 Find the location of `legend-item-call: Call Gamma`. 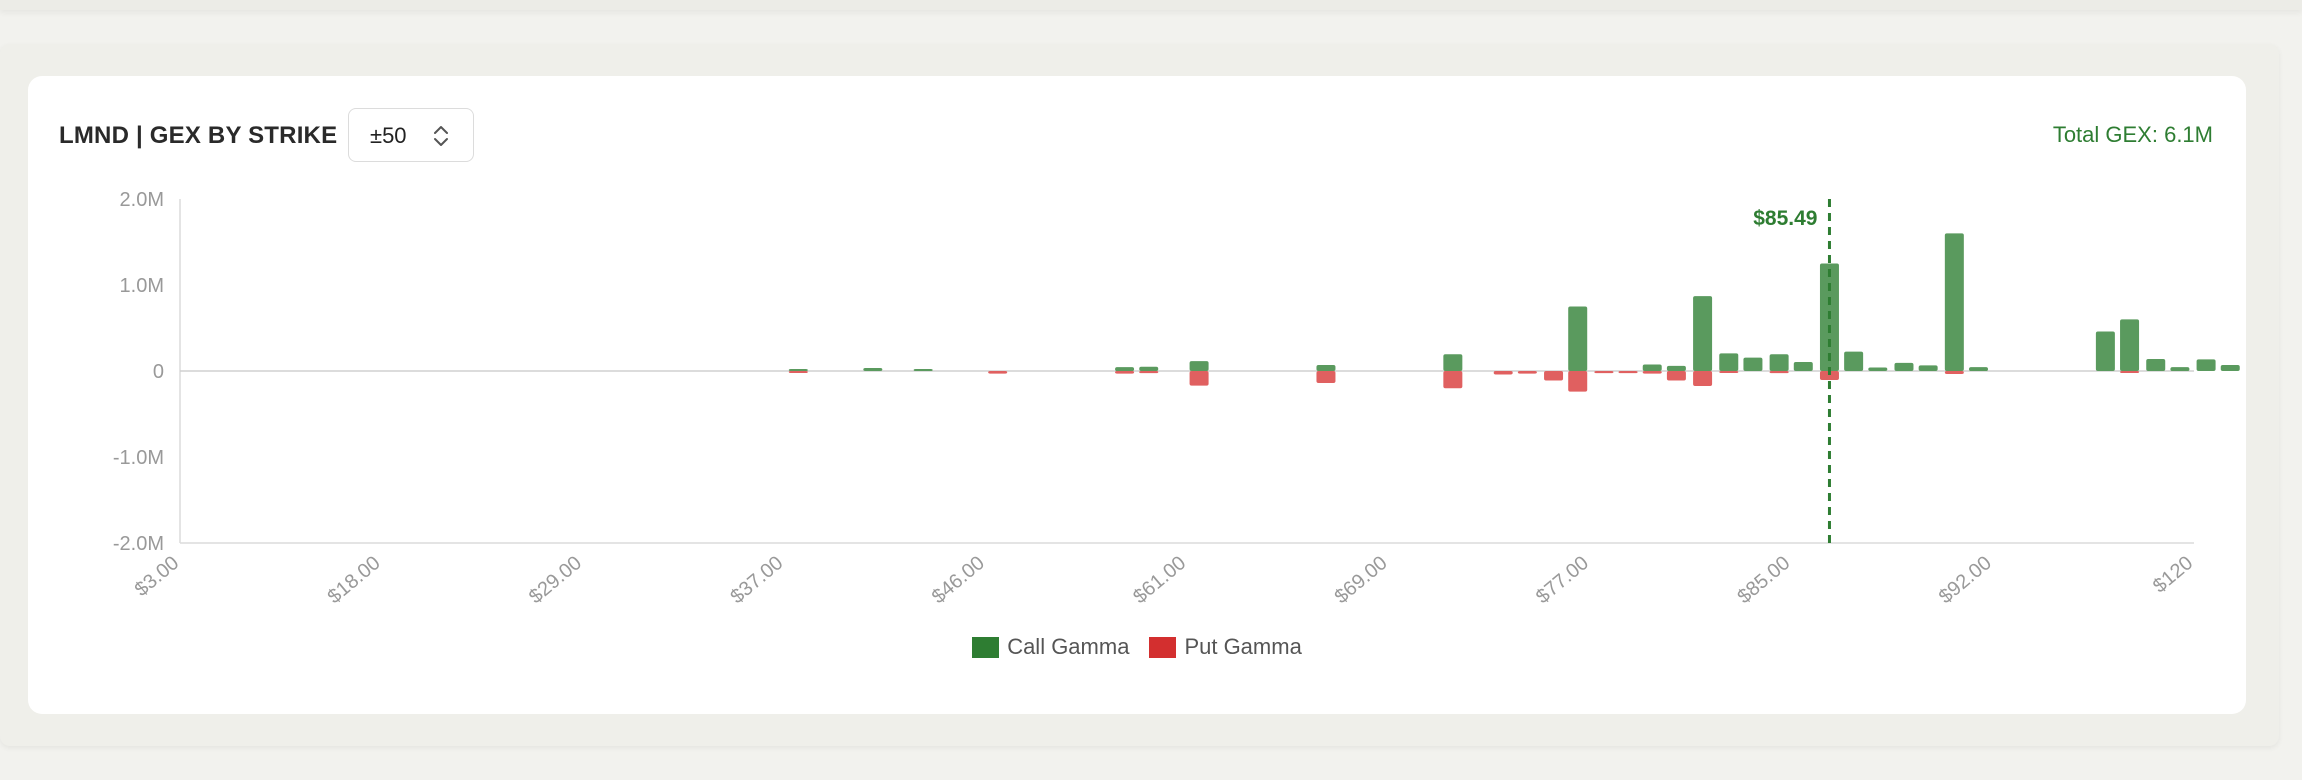

legend-item-call: Call Gamma is located at coordinates (1050, 647).